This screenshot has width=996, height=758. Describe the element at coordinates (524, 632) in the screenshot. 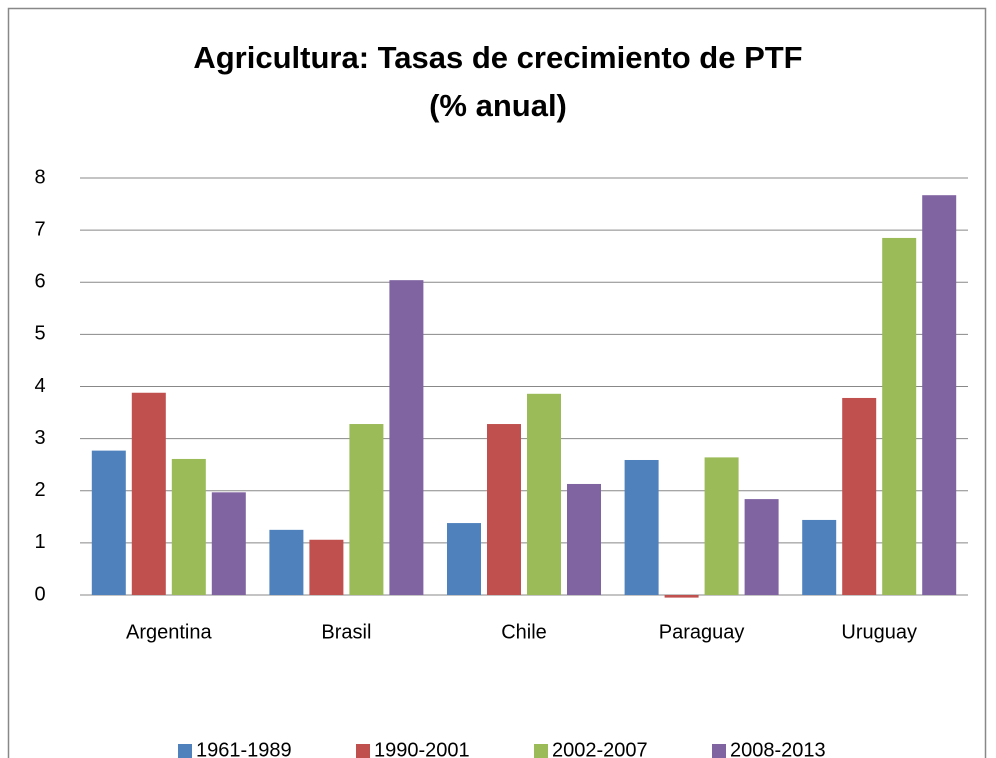

I see `x-tick-label: Chile` at that location.